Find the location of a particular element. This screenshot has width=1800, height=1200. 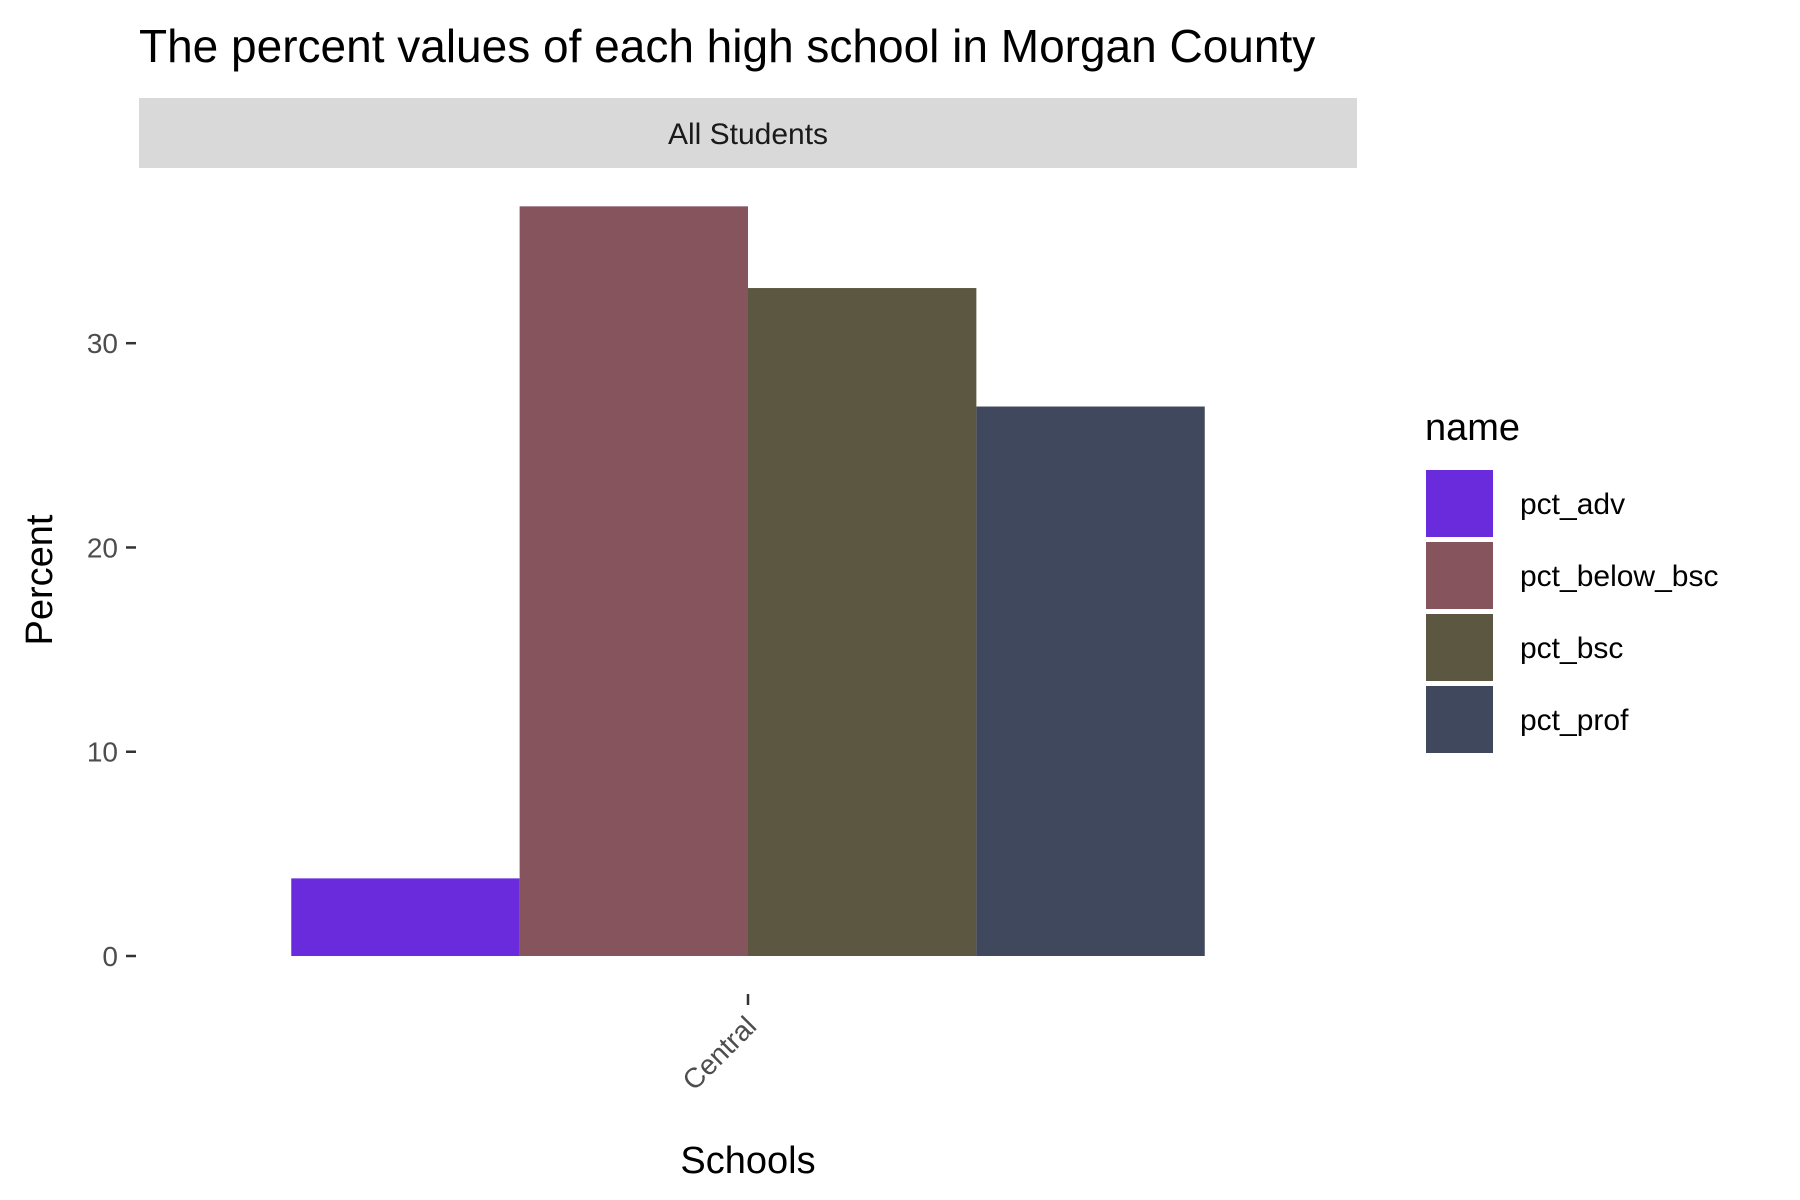

y-tick-label: 30 is located at coordinates (102, 343).